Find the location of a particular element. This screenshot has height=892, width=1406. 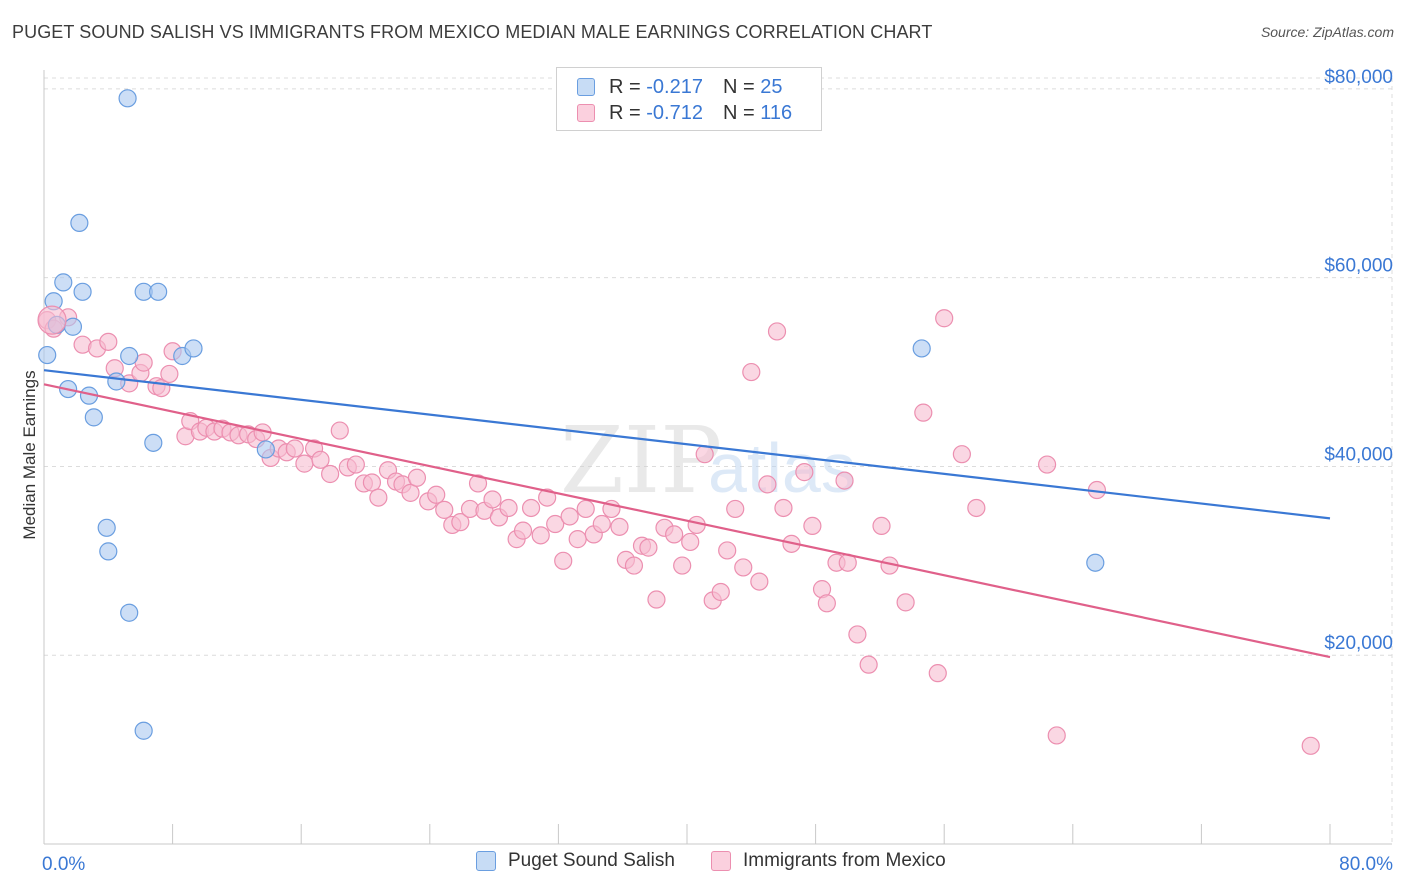

legend-item-puget: Puget Sound Salish is located at coordinates (575, 861).